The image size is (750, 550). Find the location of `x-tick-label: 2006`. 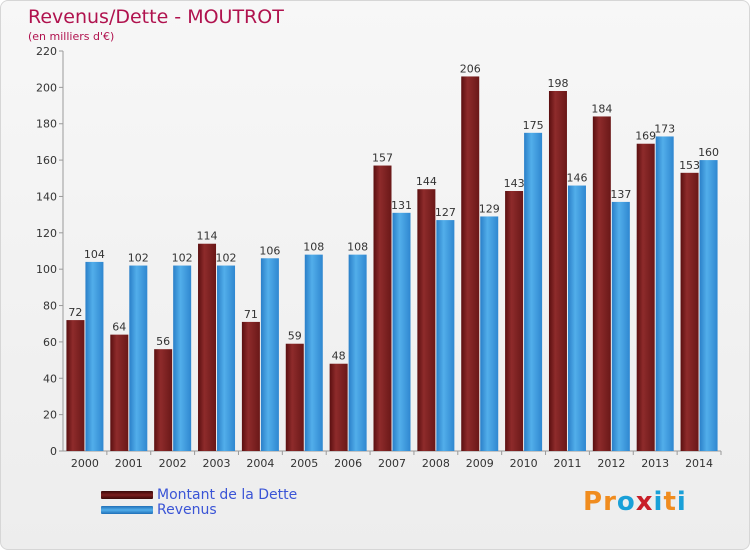

x-tick-label: 2006 is located at coordinates (348, 463).